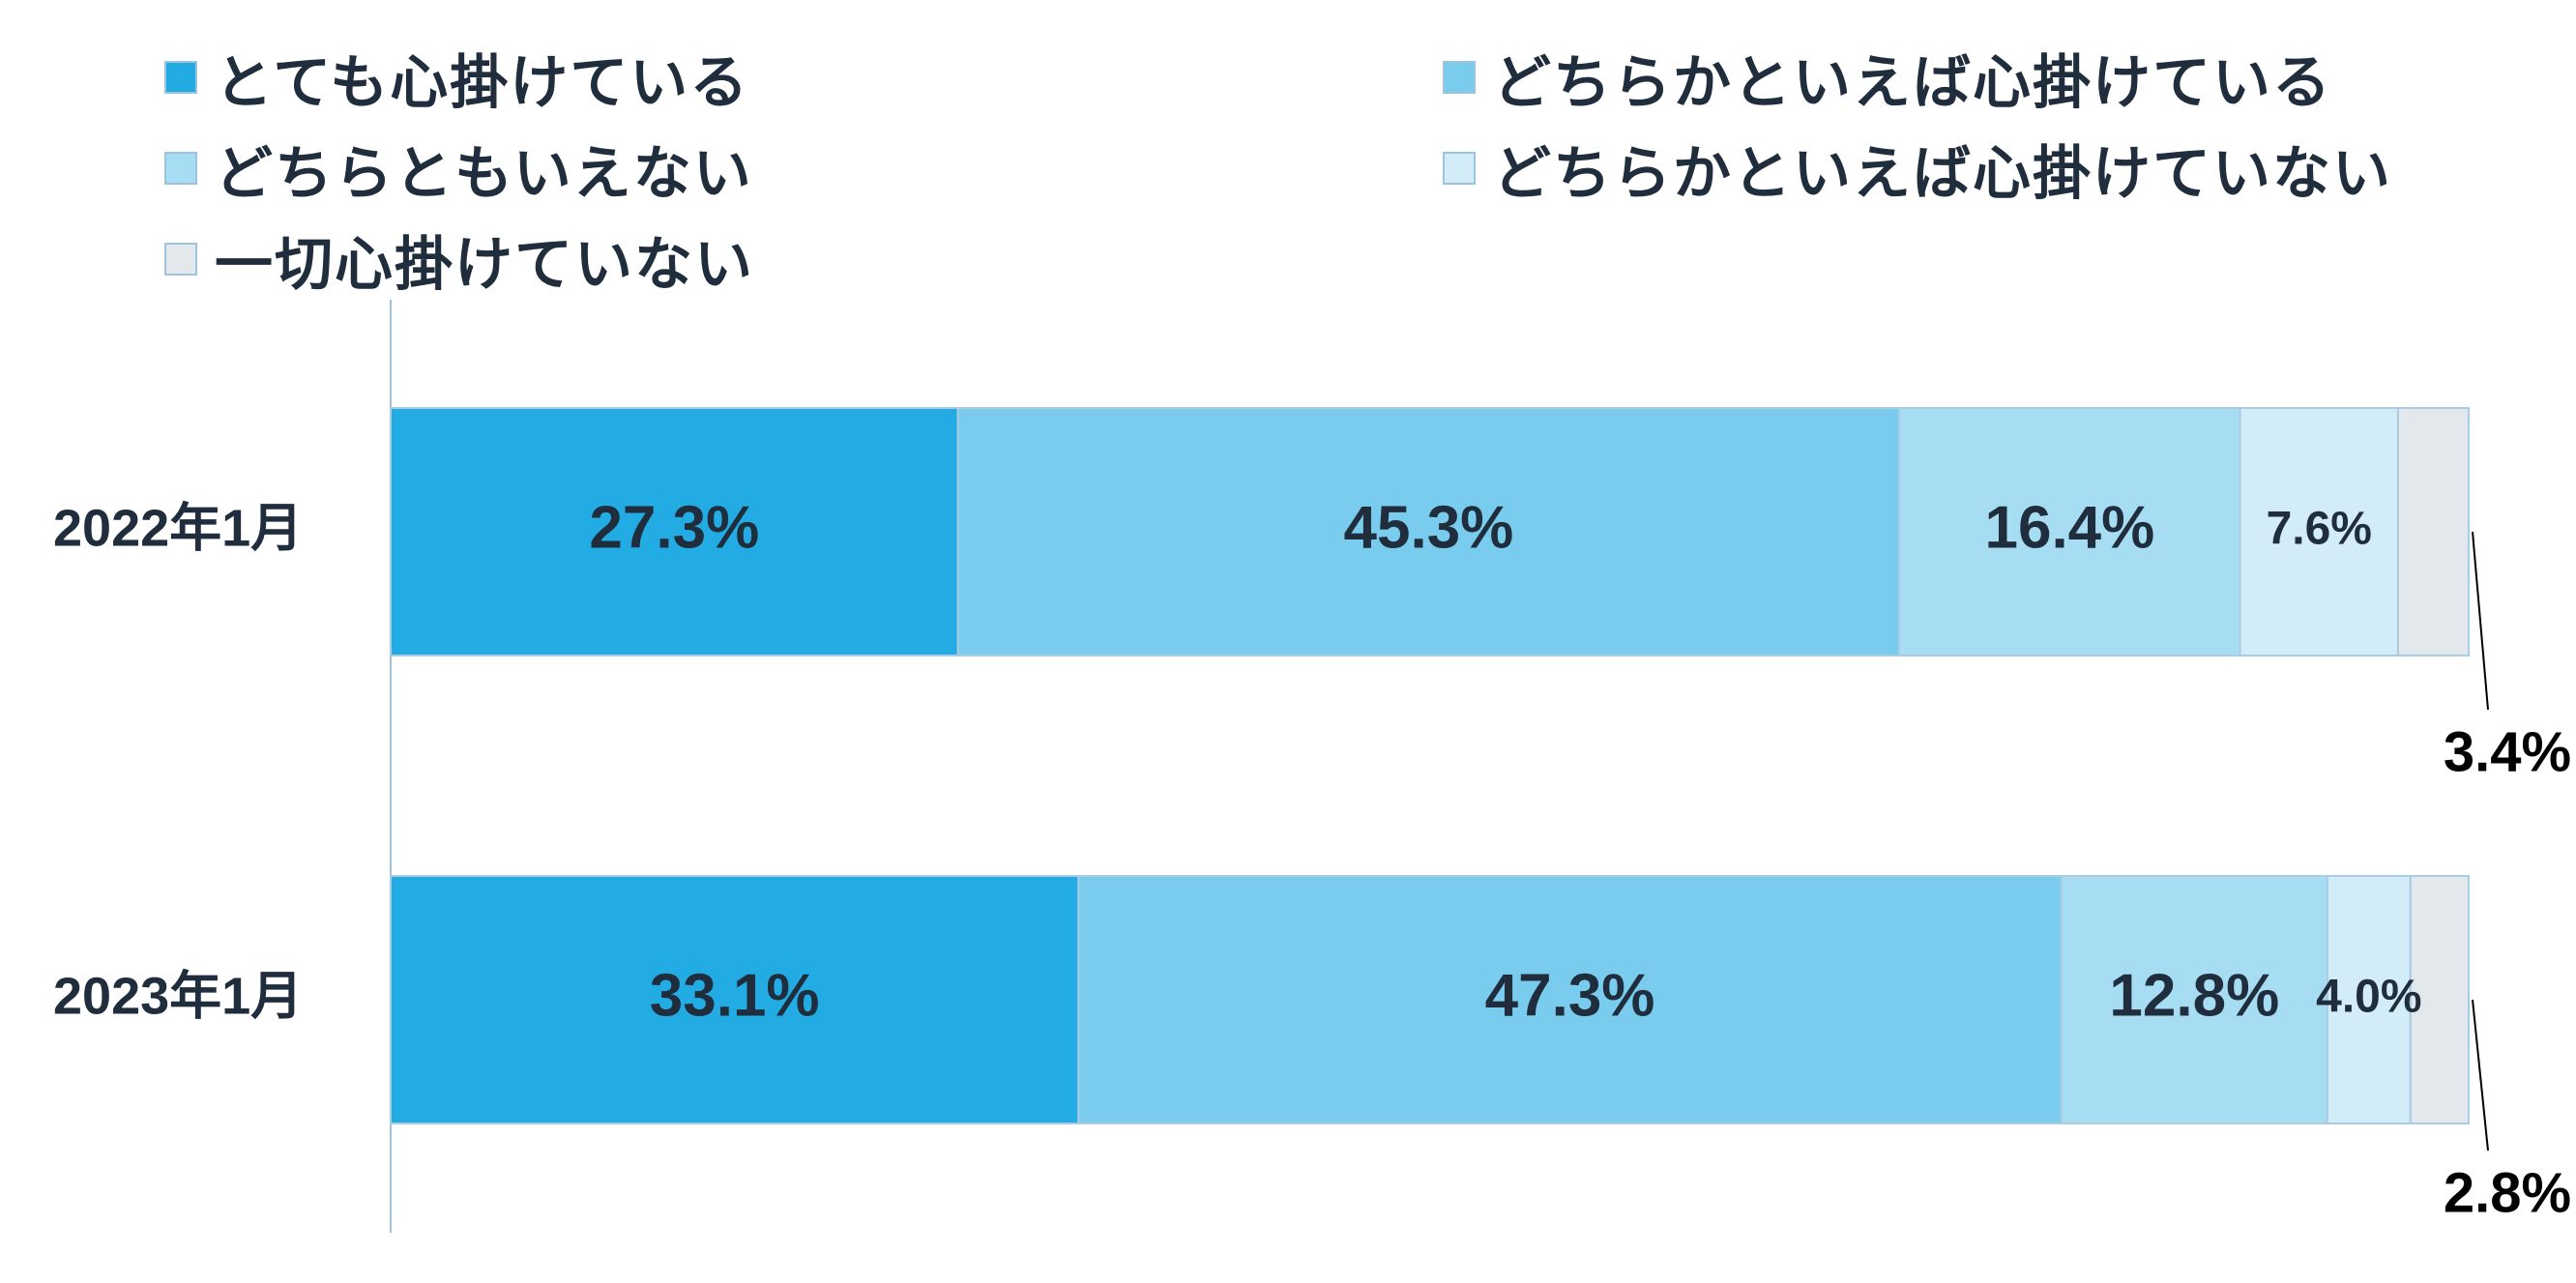 This screenshot has height=1283, width=2576. Describe the element at coordinates (2507, 752) in the screenshot. I see `data-label: 3.4%` at that location.